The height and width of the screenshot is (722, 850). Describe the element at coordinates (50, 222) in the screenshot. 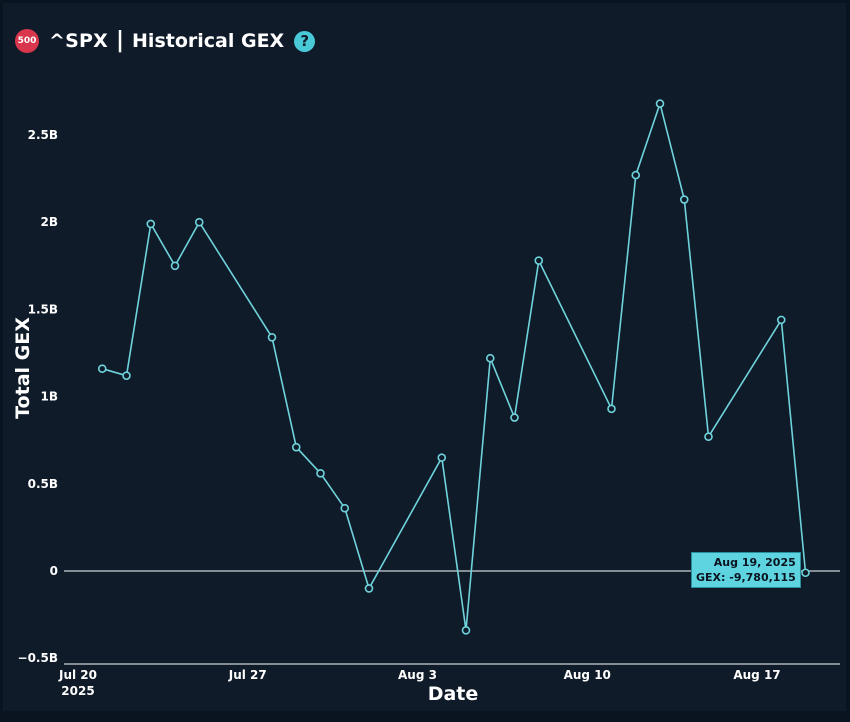

I see `y-tick-label: 2B` at that location.